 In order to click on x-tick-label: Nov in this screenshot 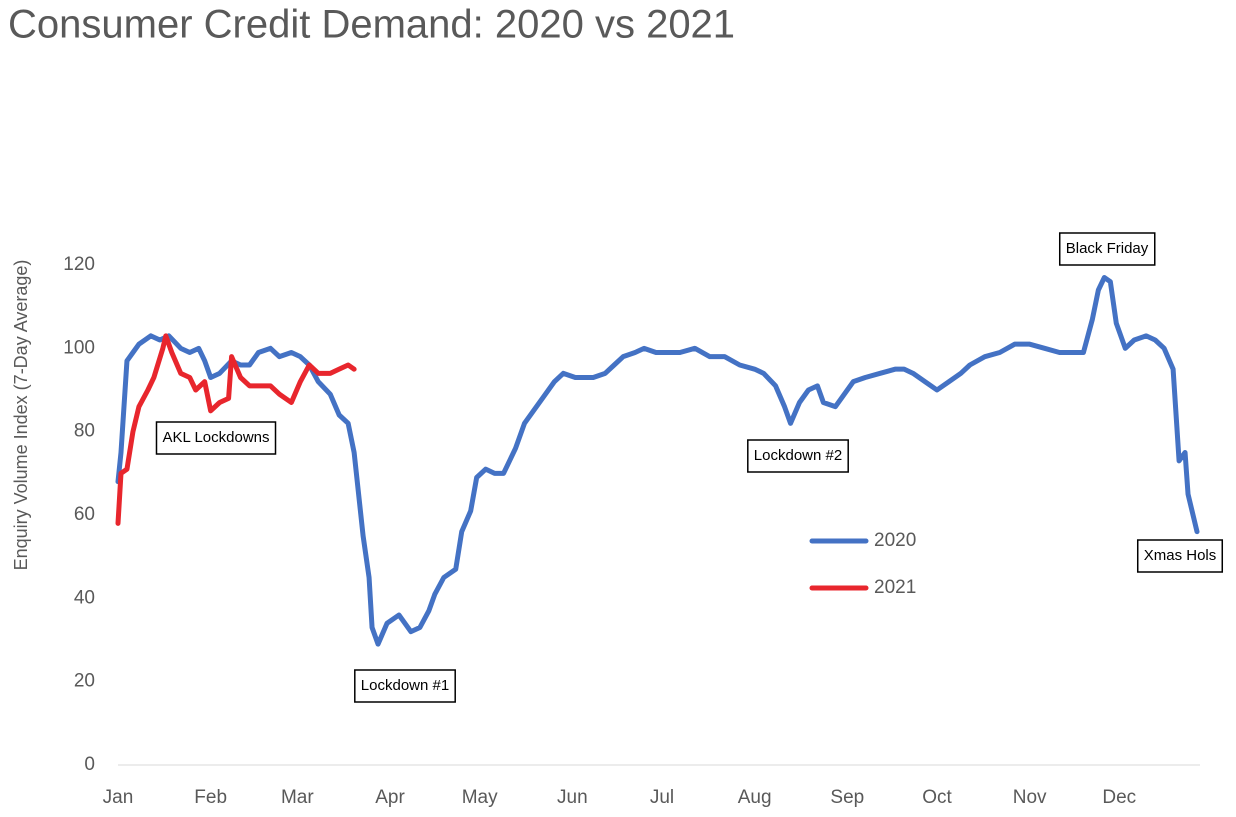, I will do `click(1030, 797)`.